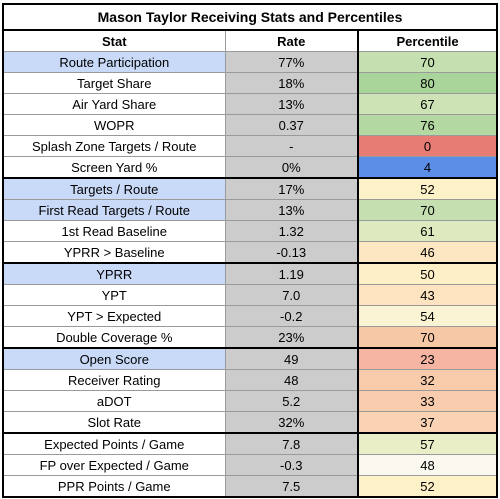 The image size is (500, 499). I want to click on table-row: Double Coverage % 23% 70, so click(250, 337).